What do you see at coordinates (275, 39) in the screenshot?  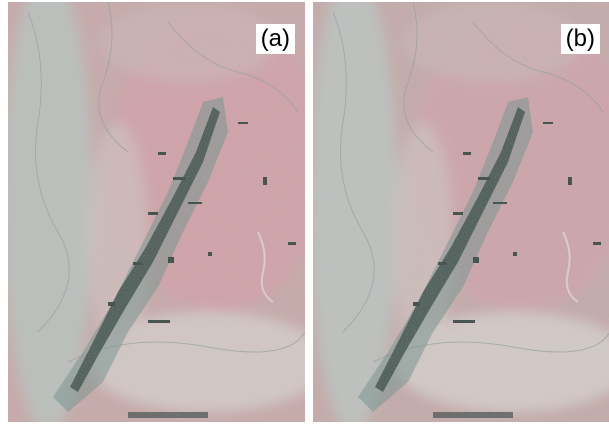 I see `panel-label-a: (a)` at bounding box center [275, 39].